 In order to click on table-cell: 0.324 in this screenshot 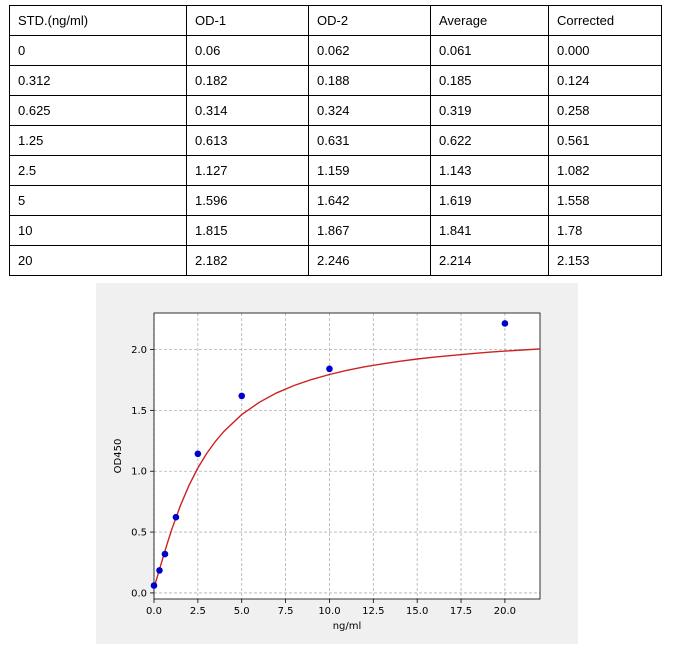, I will do `click(369, 110)`.